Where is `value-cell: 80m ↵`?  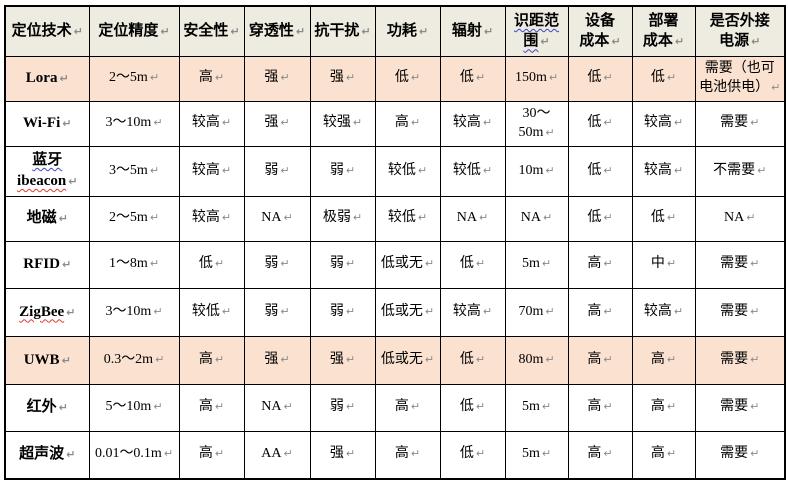
value-cell: 80m ↵ is located at coordinates (536, 360).